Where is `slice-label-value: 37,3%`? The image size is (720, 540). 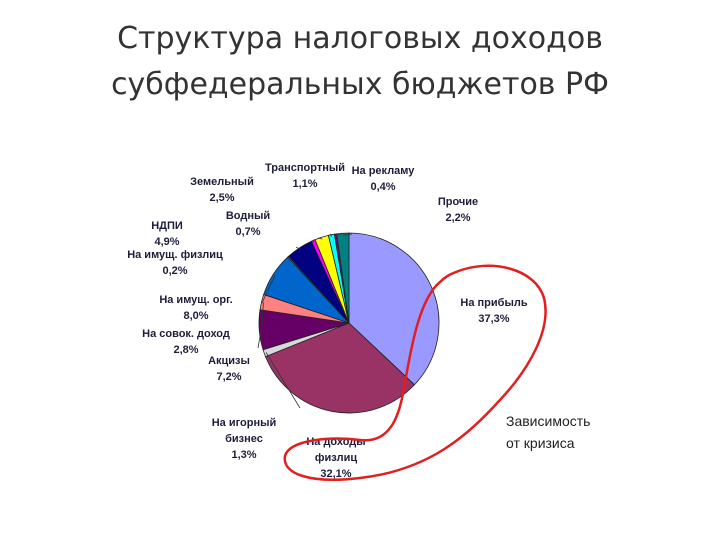 slice-label-value: 37,3% is located at coordinates (493, 319).